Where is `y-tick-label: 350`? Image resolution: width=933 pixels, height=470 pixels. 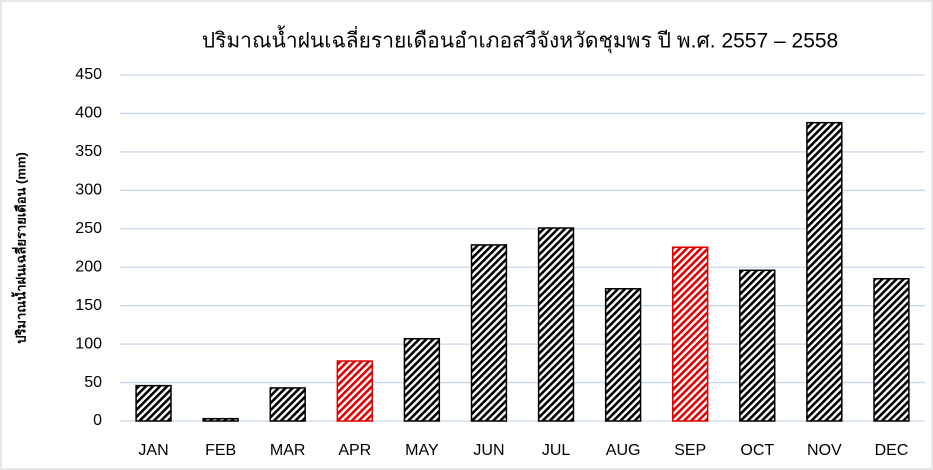 y-tick-label: 350 is located at coordinates (88, 151).